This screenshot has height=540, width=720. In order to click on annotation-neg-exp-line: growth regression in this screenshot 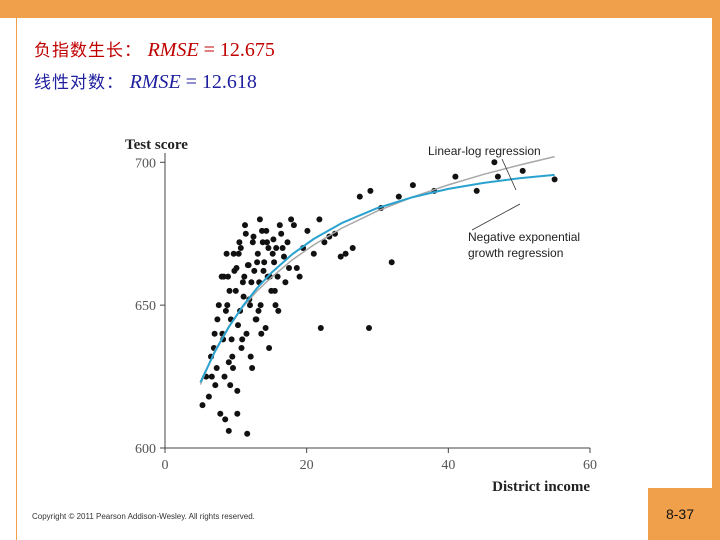, I will do `click(515, 253)`.